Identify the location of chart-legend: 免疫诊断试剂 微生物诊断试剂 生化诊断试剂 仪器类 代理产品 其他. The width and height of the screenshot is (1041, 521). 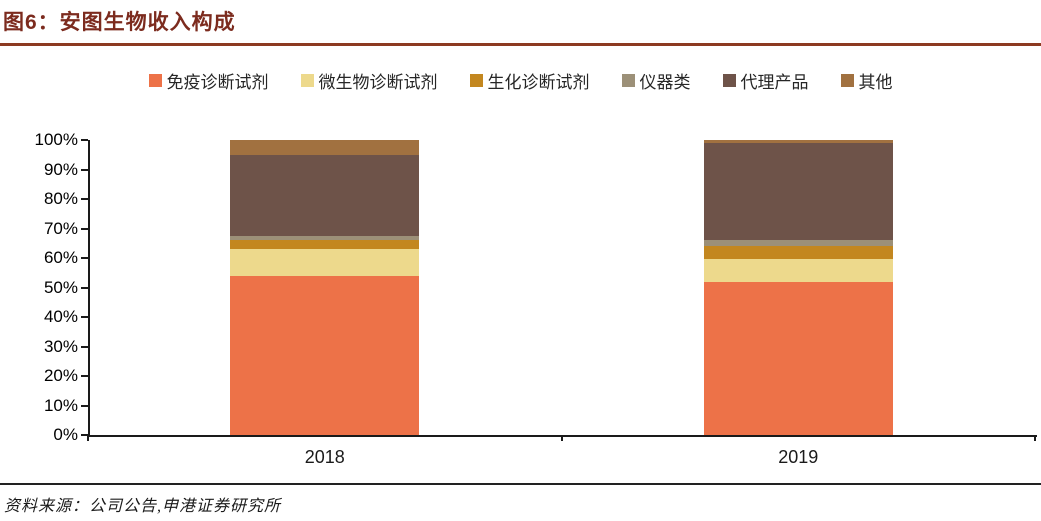
(520, 80).